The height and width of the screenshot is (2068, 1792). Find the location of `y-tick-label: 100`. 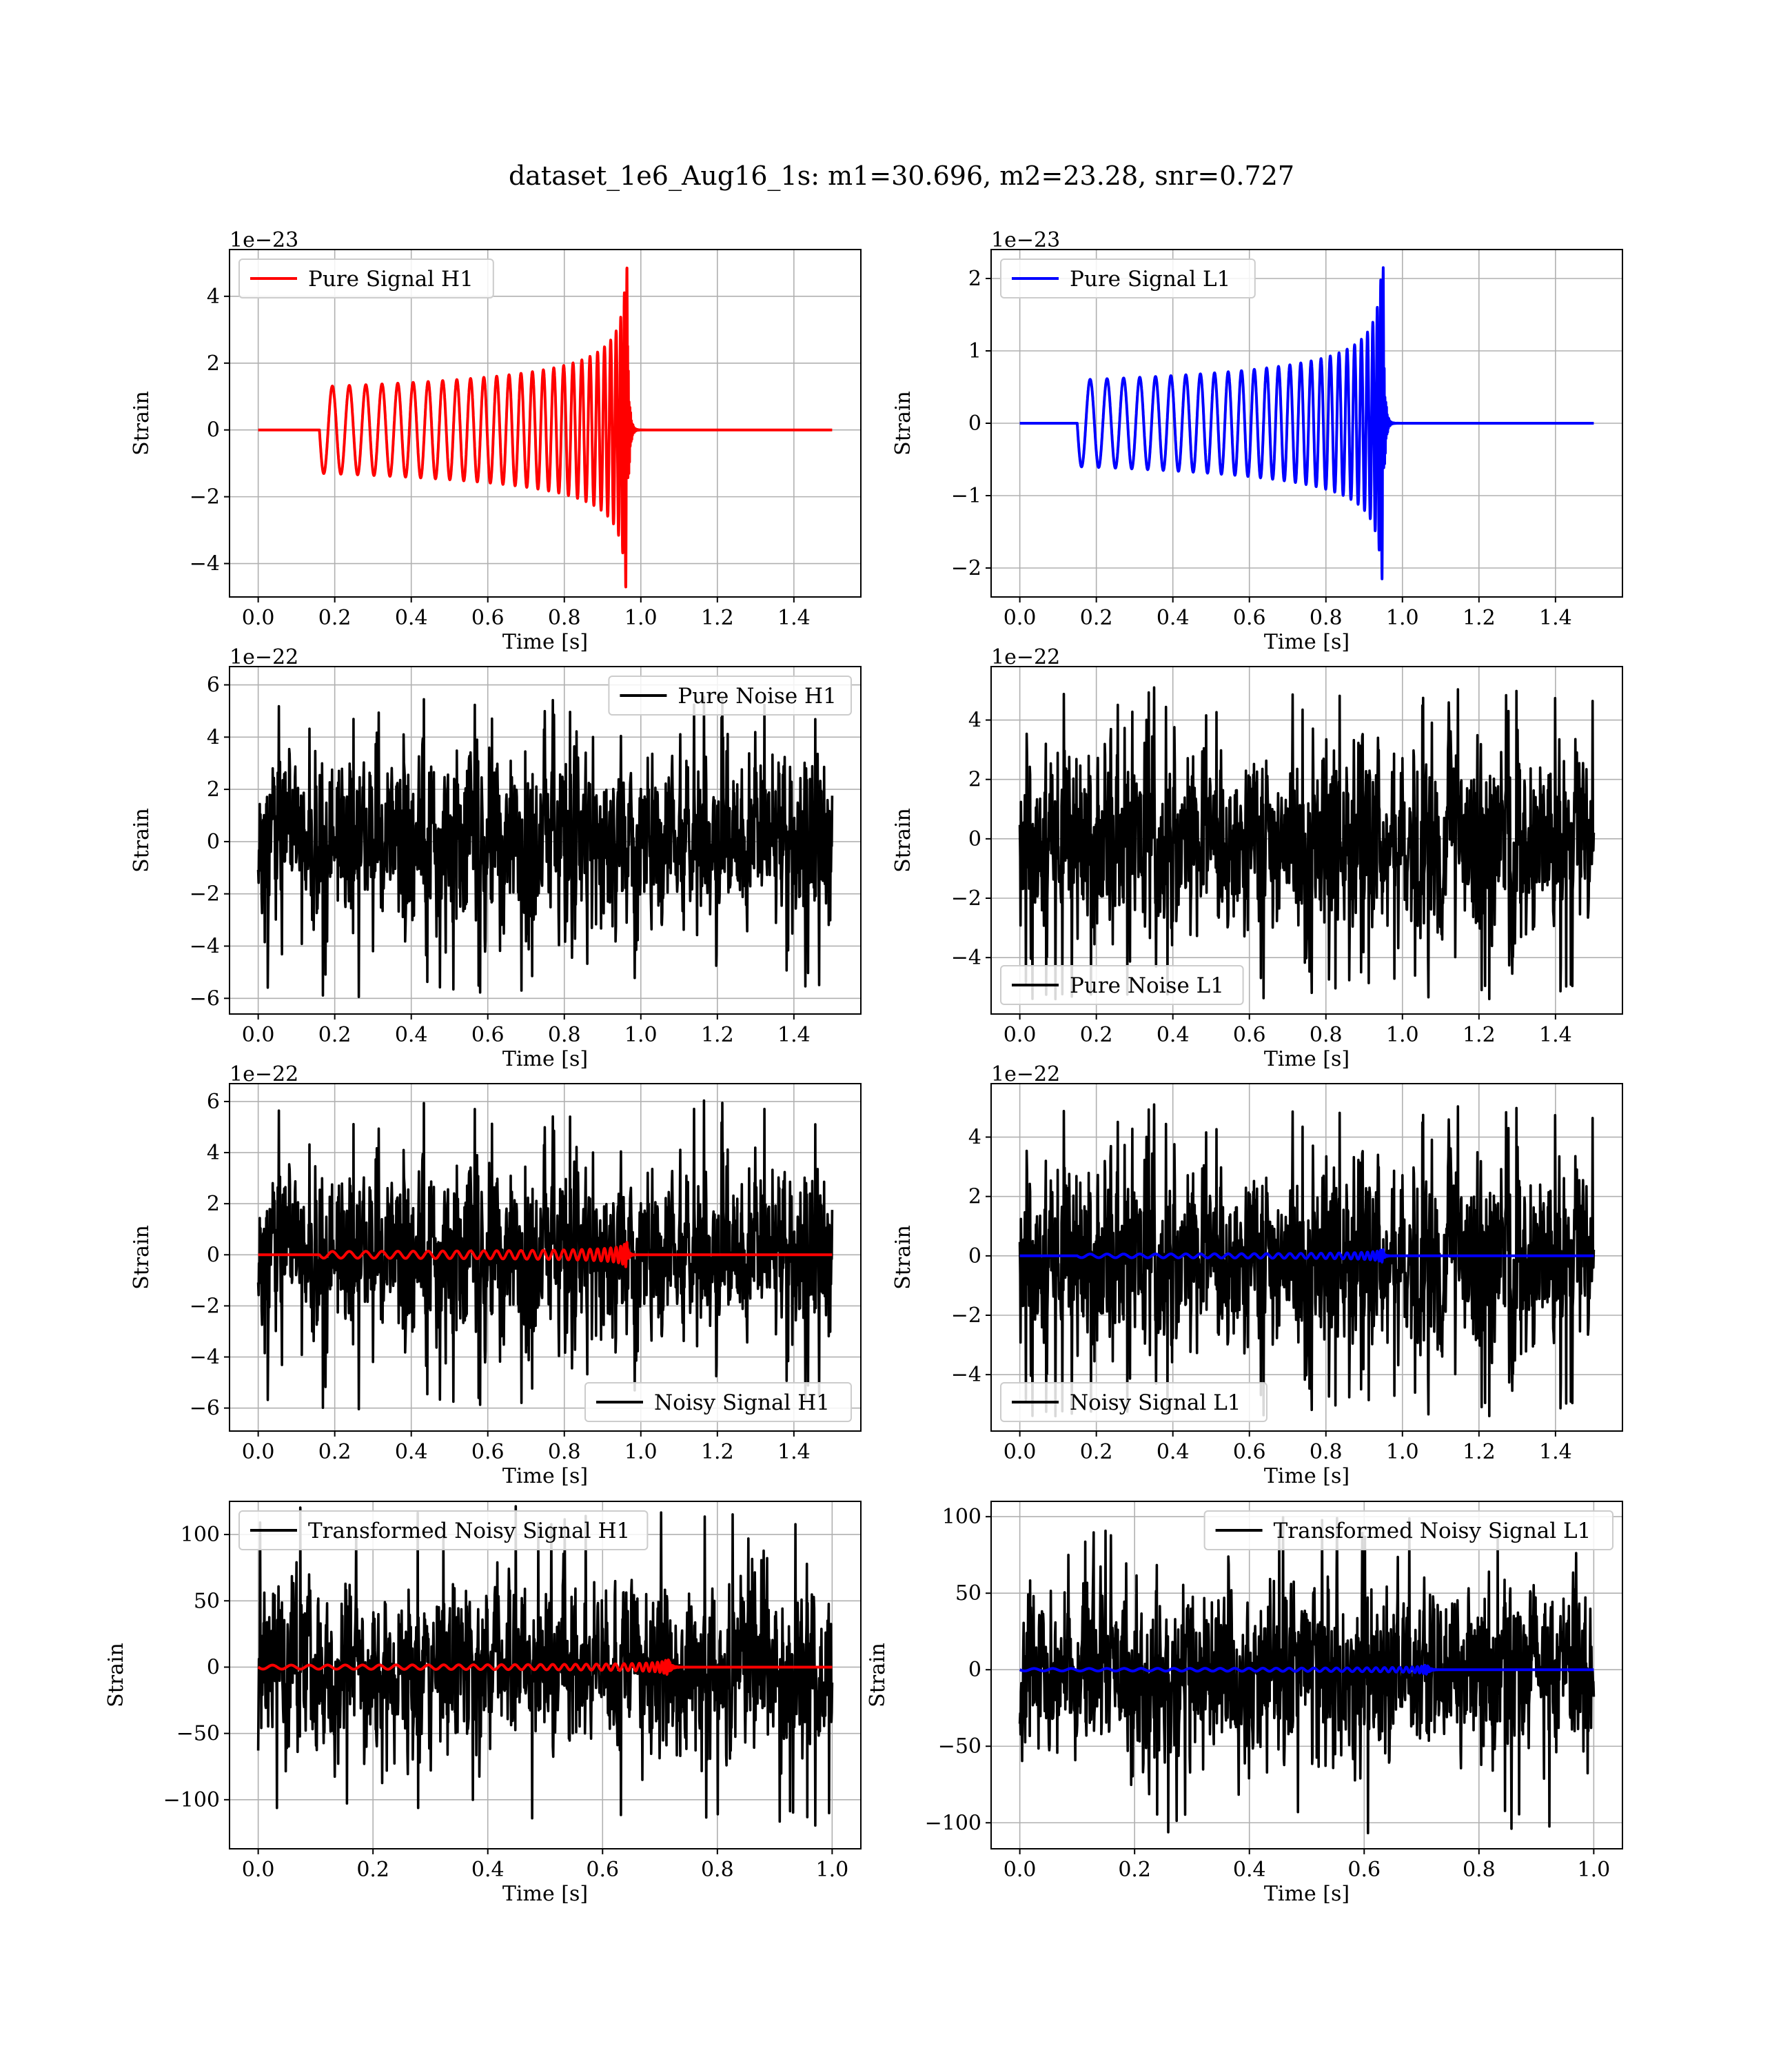

y-tick-label: 100 is located at coordinates (961, 1517).